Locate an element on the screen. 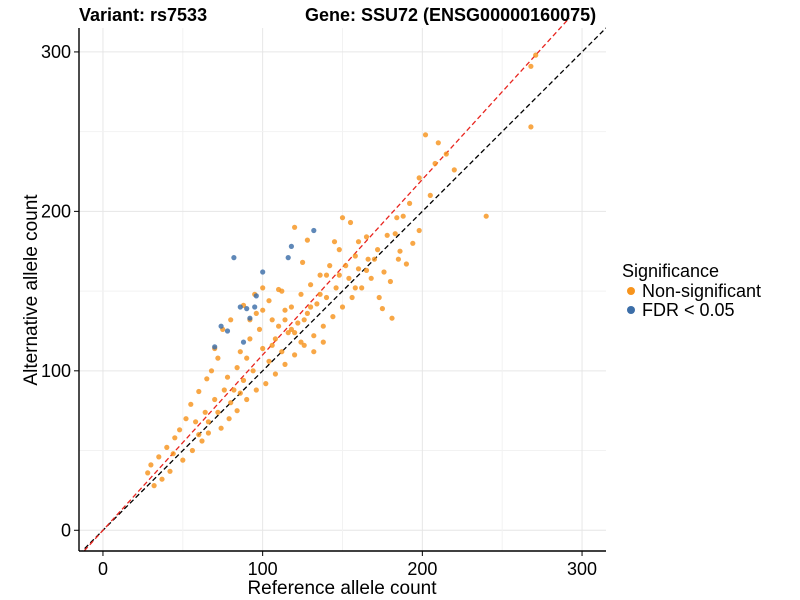  legend-title: Significance is located at coordinates (670, 271).